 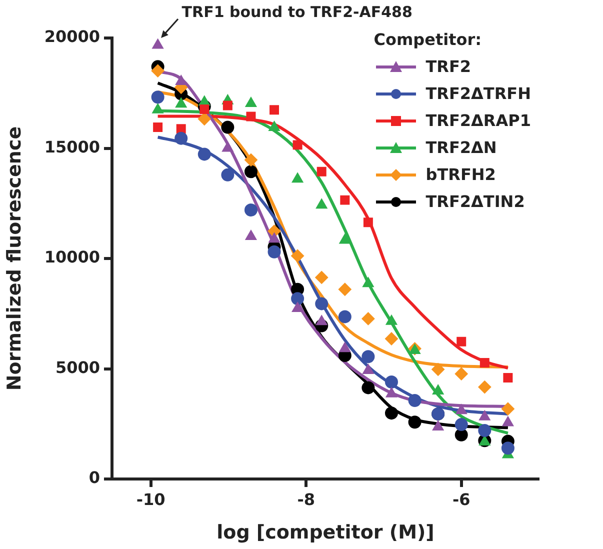 What do you see at coordinates (478, 93) in the screenshot?
I see `legend-label: TRF2ΔTRFH` at bounding box center [478, 93].